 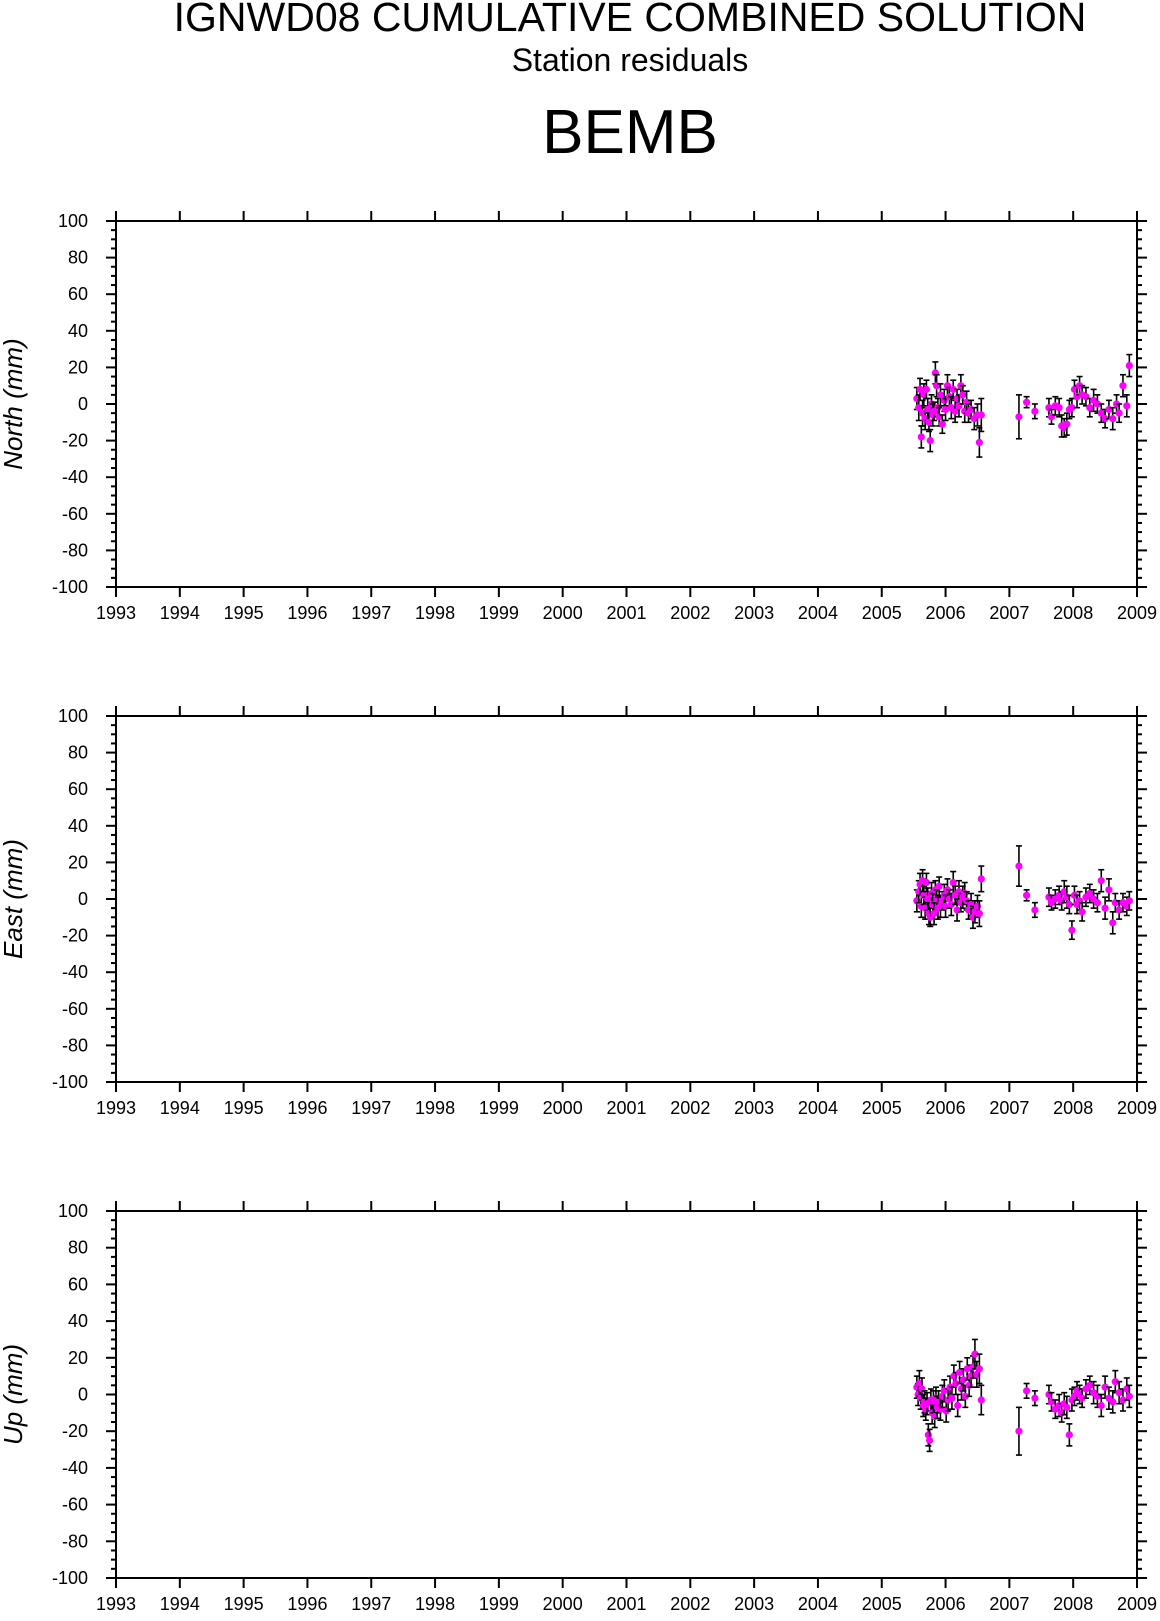 What do you see at coordinates (180, 613) in the screenshot?
I see `x-tick-label: 1994` at bounding box center [180, 613].